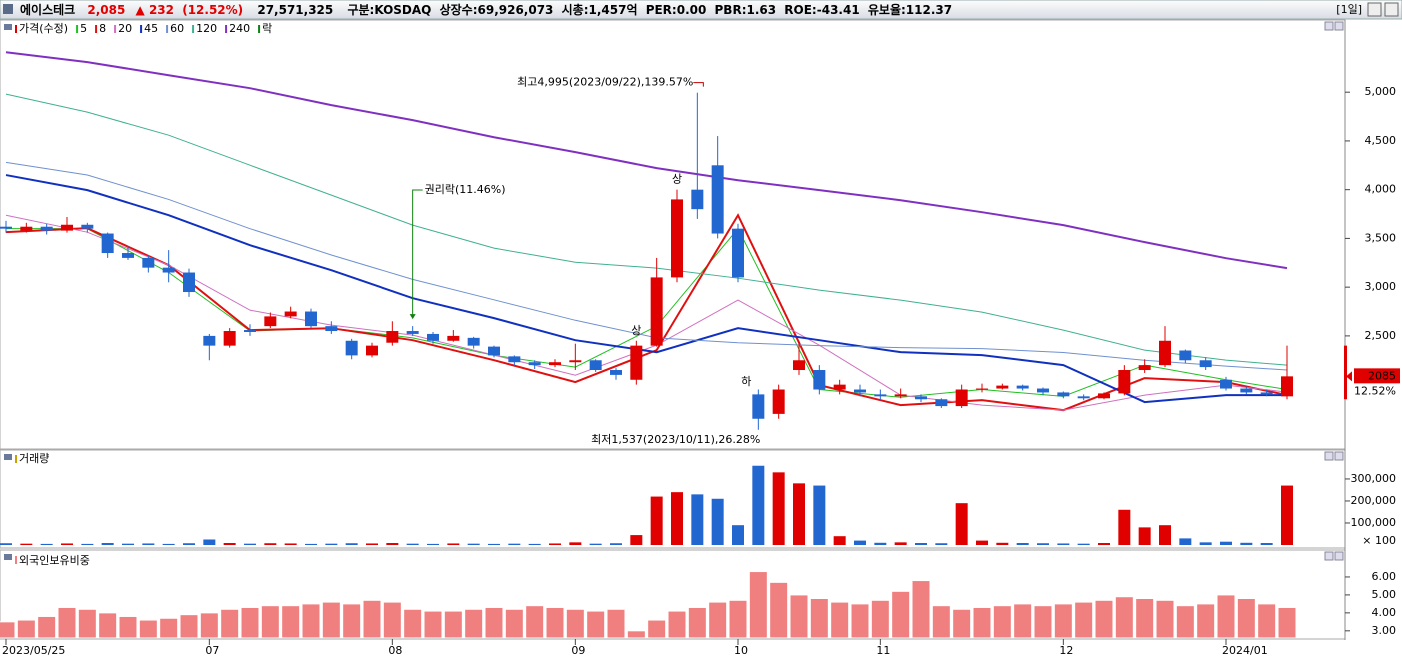 The height and width of the screenshot is (660, 1402). What do you see at coordinates (1381, 237) in the screenshot?
I see `y-tick-label: 3,500` at bounding box center [1381, 237].